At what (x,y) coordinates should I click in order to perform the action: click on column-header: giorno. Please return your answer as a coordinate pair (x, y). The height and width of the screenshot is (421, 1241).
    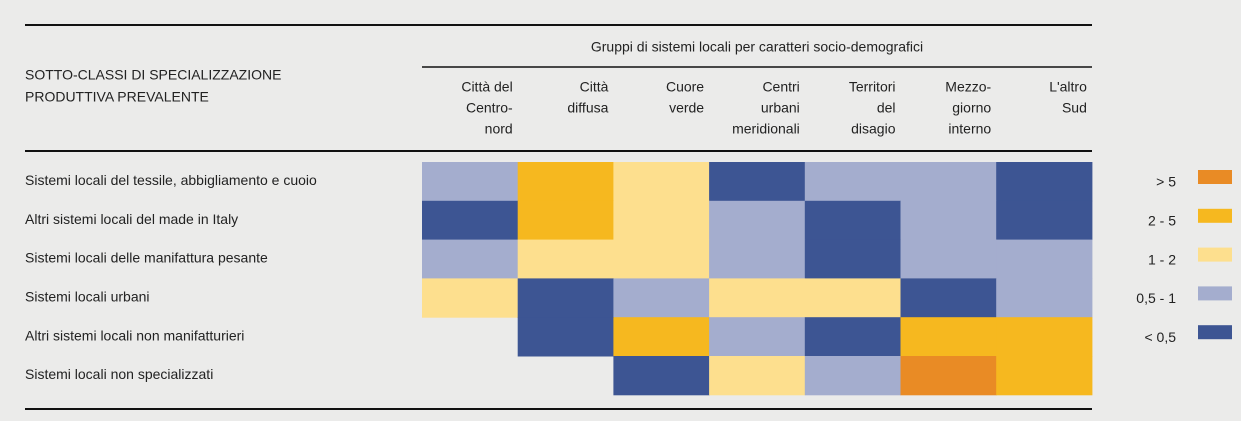
    Looking at the image, I should click on (971, 108).